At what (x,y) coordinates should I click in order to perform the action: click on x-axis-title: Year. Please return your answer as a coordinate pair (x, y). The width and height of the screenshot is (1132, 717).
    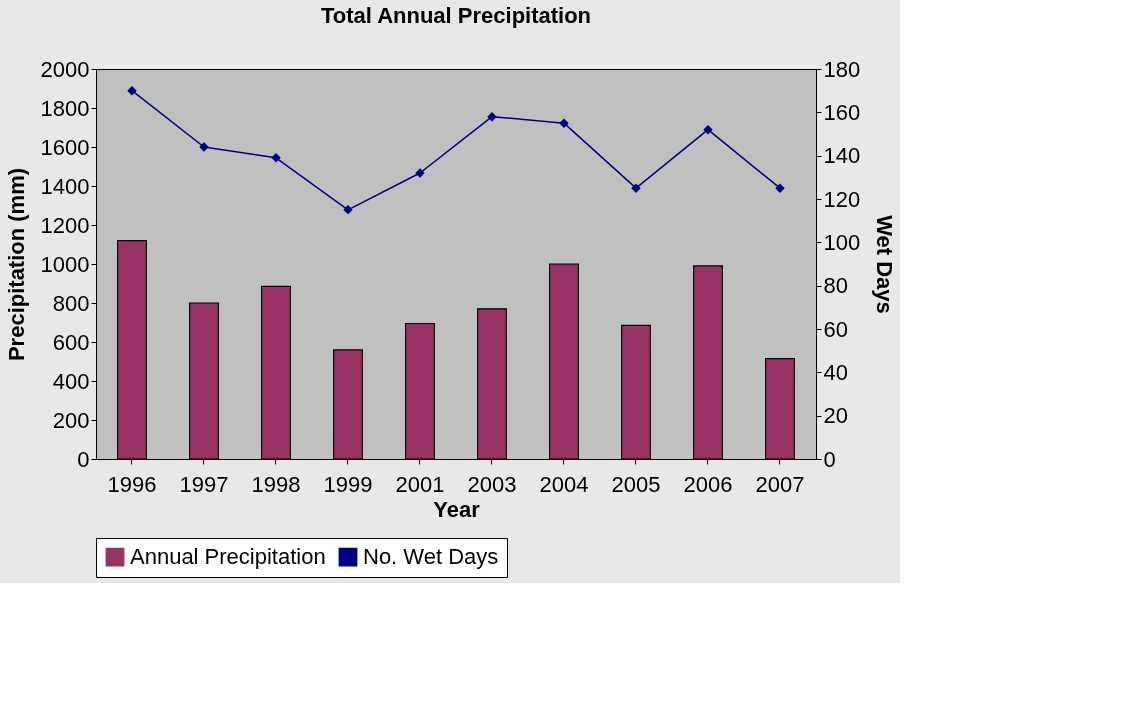
    Looking at the image, I should click on (457, 509).